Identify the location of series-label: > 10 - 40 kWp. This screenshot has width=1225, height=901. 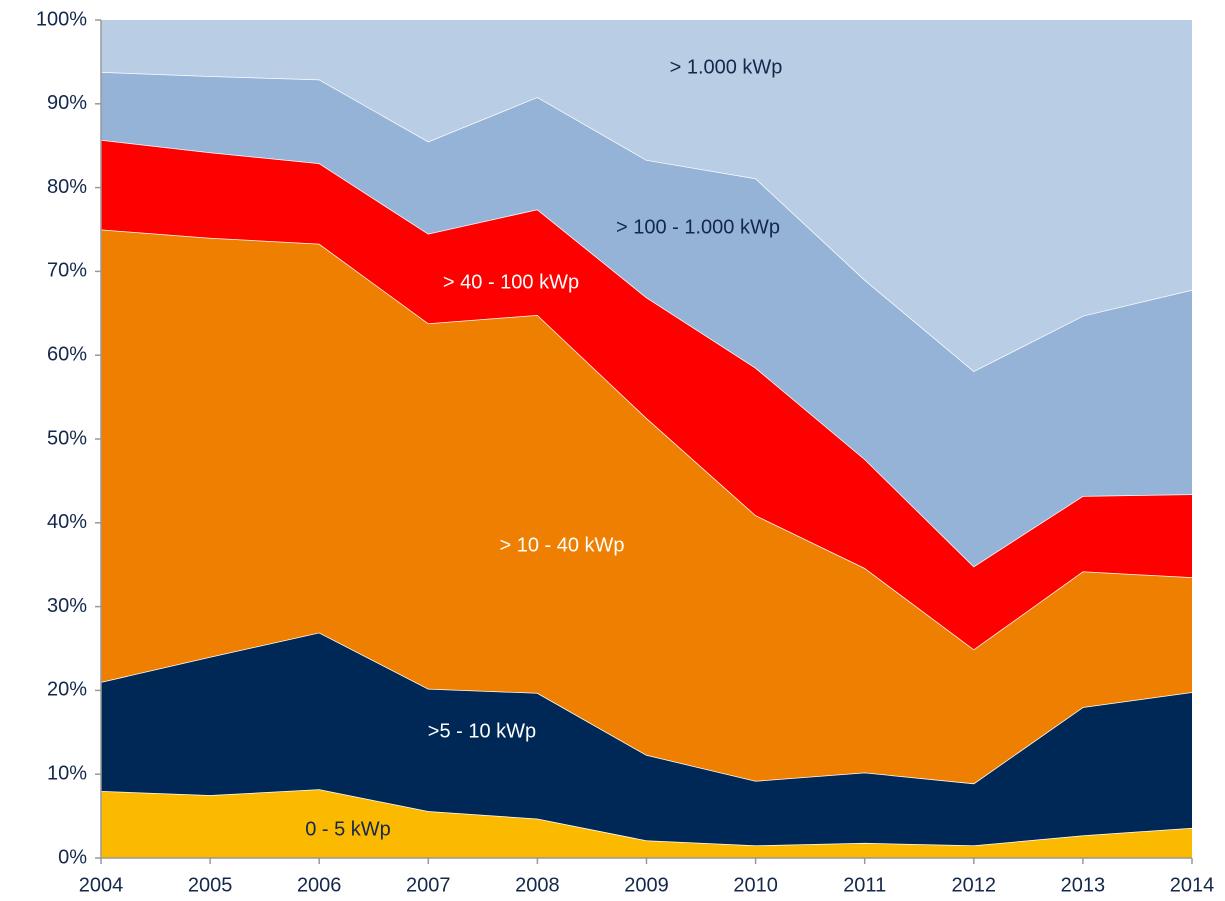
(561, 545).